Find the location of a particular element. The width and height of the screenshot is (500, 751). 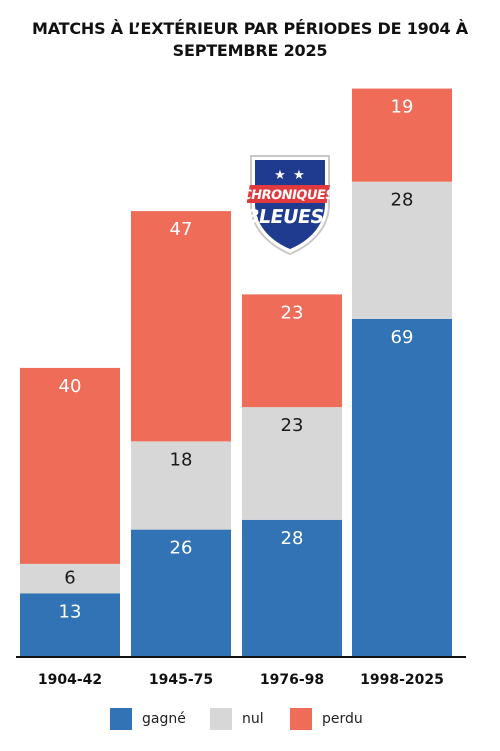

data-label-gagne-1976-98: 28 is located at coordinates (292, 538).